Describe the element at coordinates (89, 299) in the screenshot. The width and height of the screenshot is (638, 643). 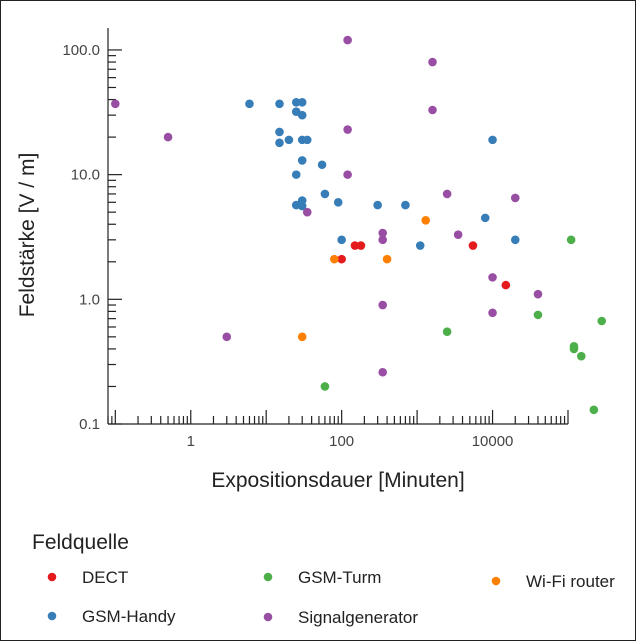
I see `y-tick-label: 1.0` at that location.